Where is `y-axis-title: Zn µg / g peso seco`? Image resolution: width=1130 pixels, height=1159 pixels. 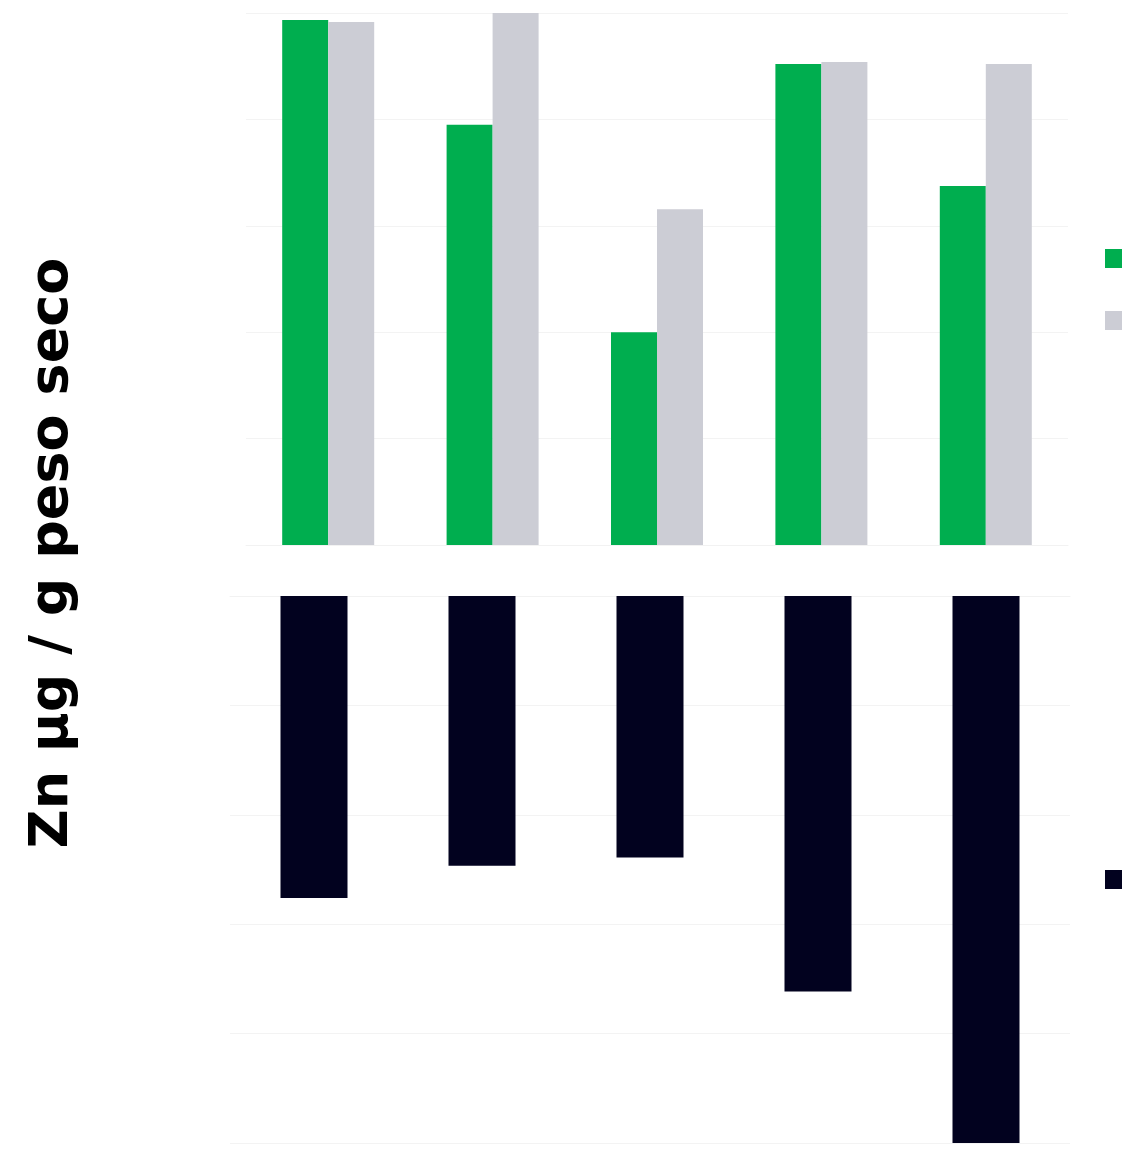
y-axis-title: Zn µg / g peso seco is located at coordinates (48, 553).